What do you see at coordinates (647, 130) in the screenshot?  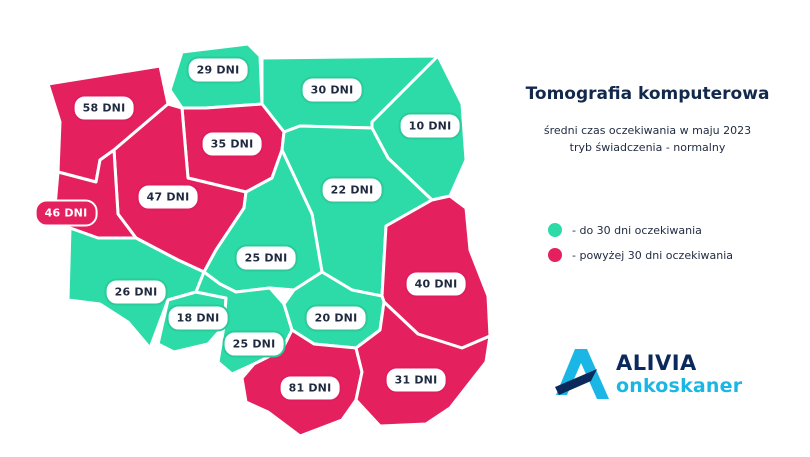 I see `subtitle-line-1: średni czas oczekiwania w maju 2023` at bounding box center [647, 130].